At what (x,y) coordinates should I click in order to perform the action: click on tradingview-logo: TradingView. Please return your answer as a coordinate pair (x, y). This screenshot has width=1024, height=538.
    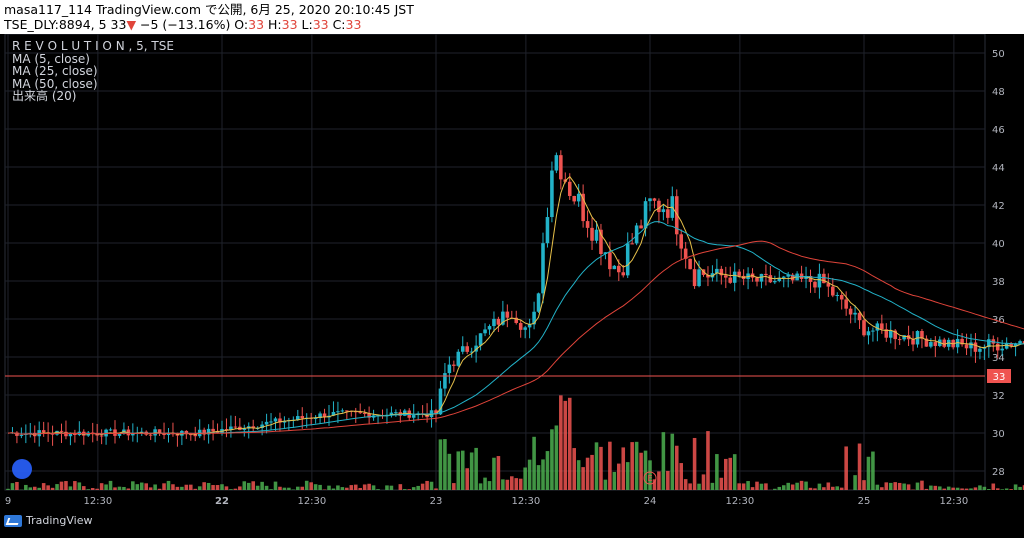
    Looking at the image, I should click on (48, 520).